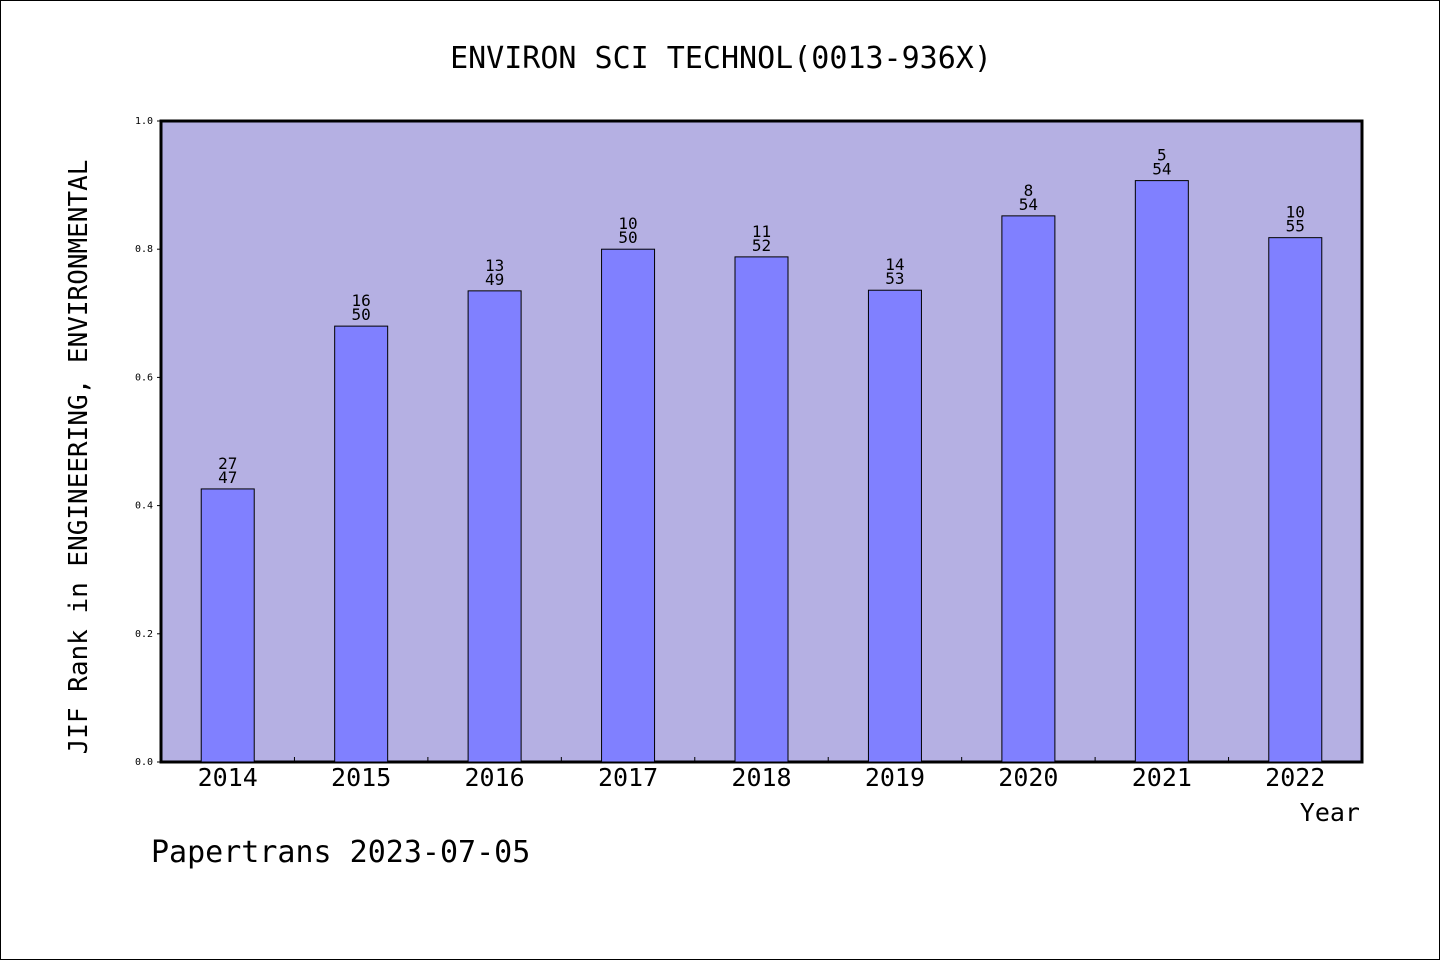 The image size is (1440, 961). What do you see at coordinates (495, 777) in the screenshot?
I see `x-tick-label: 2016` at bounding box center [495, 777].